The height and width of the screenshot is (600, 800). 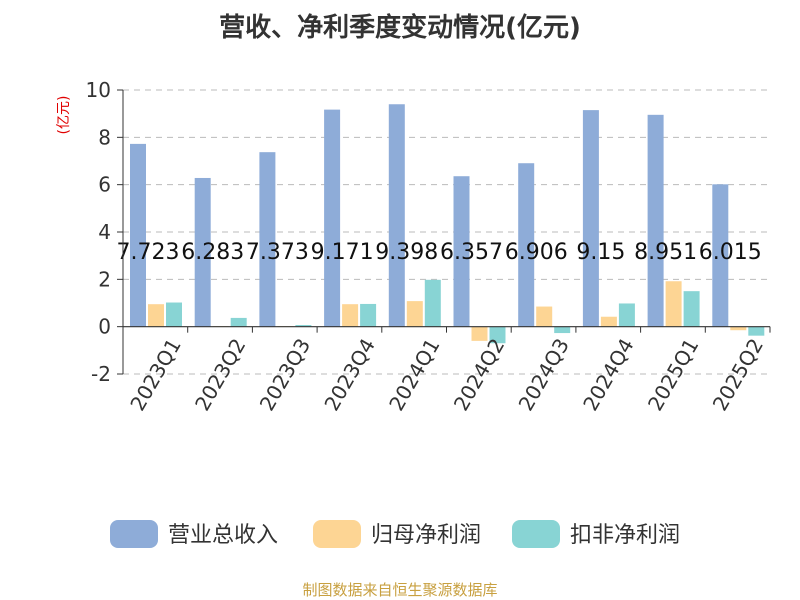 I want to click on data-label: 9.15, so click(x=600, y=252).